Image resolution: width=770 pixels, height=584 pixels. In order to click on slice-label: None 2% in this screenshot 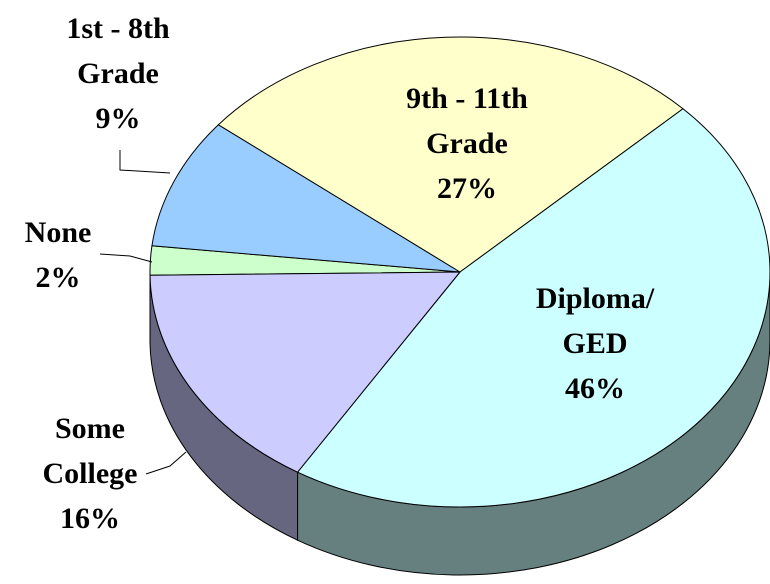, I will do `click(58, 255)`.